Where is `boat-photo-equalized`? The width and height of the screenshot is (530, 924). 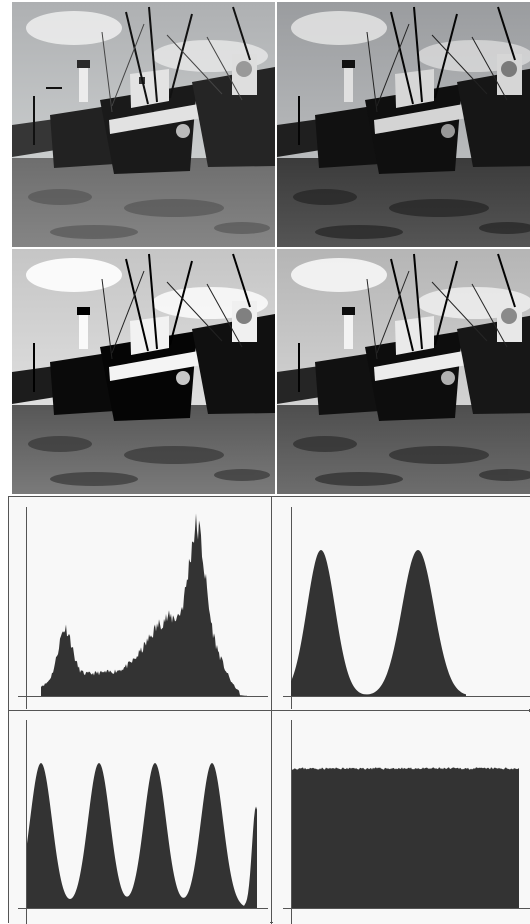 boat-photo-equalized is located at coordinates (403, 371).